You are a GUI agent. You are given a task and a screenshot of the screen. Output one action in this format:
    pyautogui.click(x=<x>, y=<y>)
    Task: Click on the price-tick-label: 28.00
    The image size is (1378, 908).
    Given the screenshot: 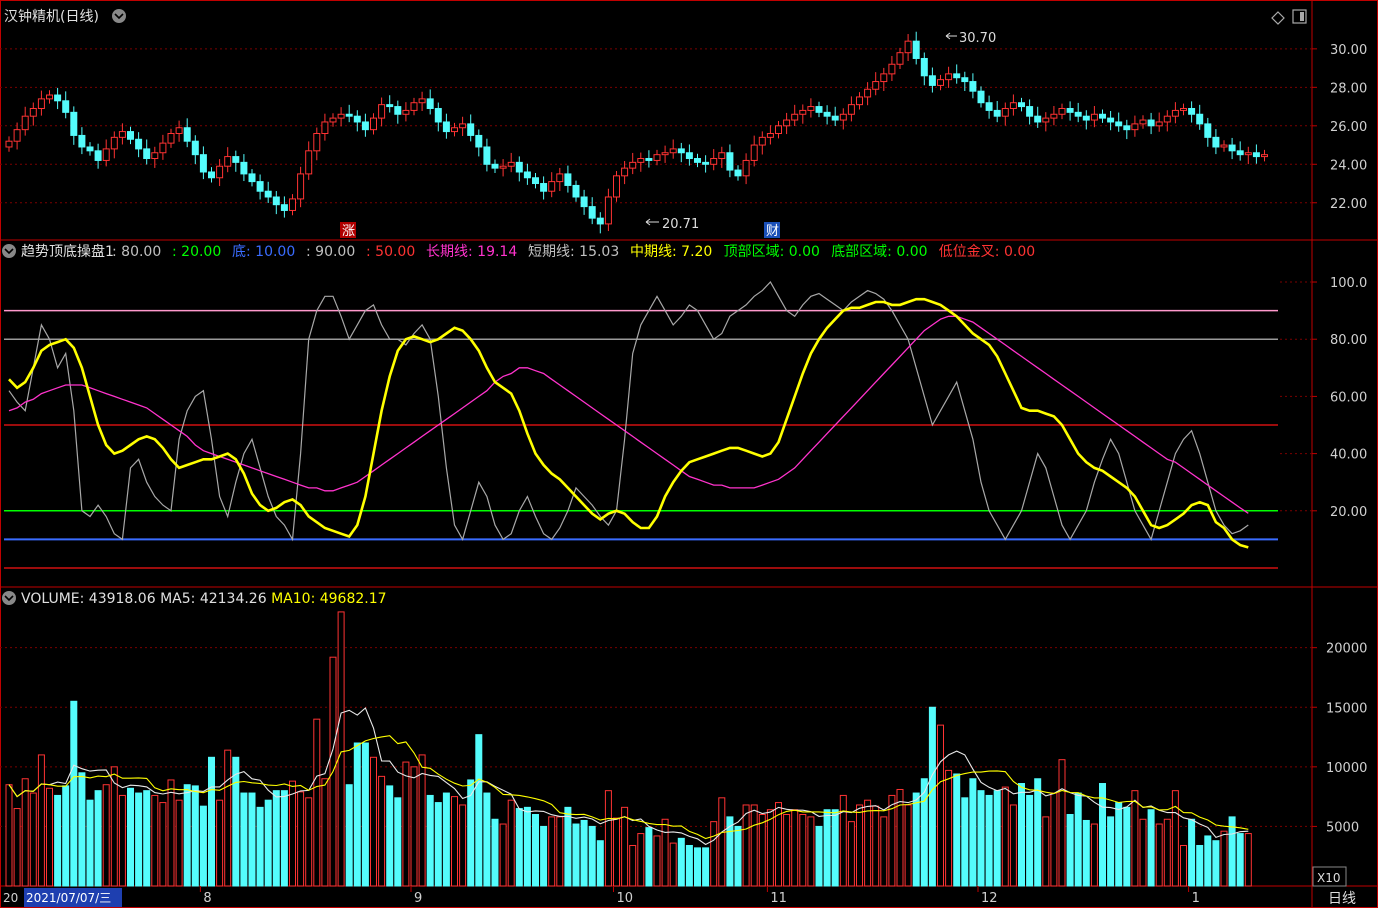 What is the action you would take?
    pyautogui.click(x=1348, y=88)
    